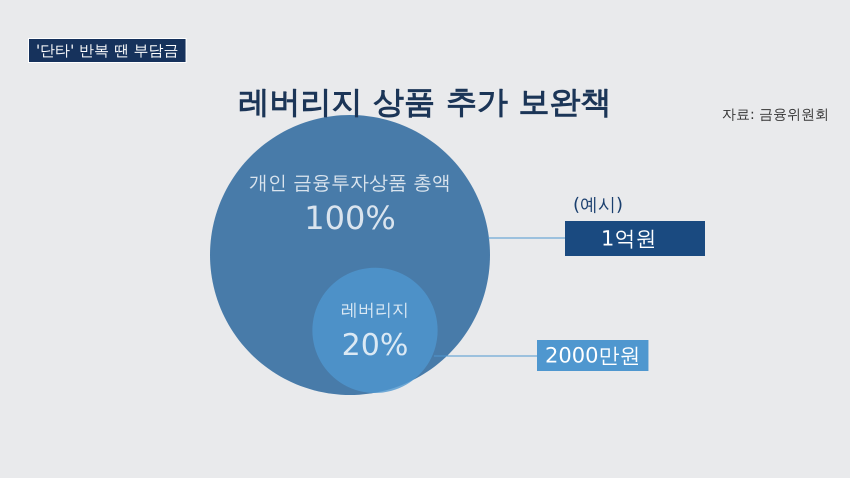  What do you see at coordinates (107, 51) in the screenshot?
I see `text: '단타' 반복 땐 부담금` at bounding box center [107, 51].